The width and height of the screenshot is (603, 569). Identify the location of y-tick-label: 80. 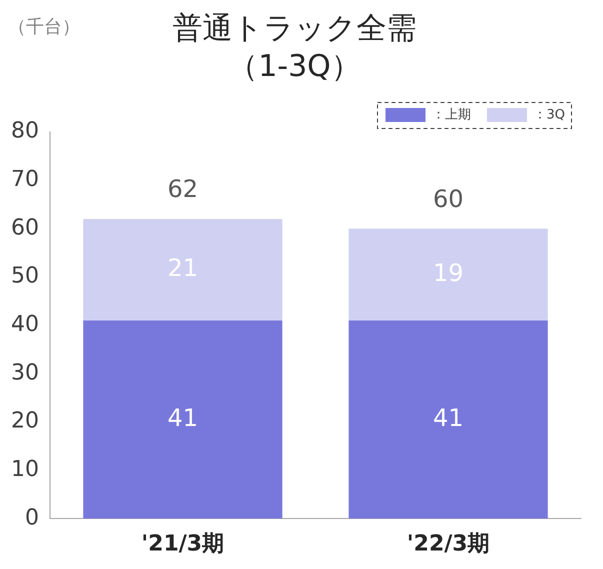
(24, 131).